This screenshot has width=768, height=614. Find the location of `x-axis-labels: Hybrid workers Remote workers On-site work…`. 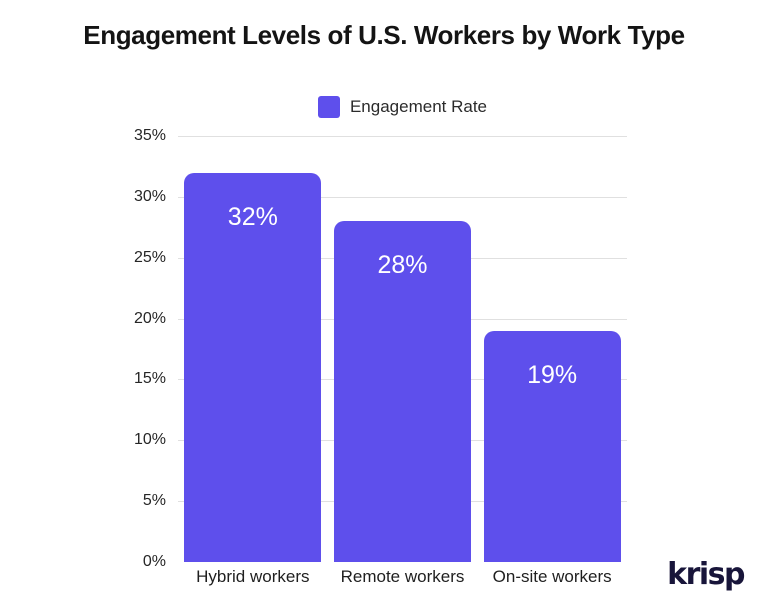

x-axis-labels: Hybrid workers Remote workers On-site work… is located at coordinates (402, 579).